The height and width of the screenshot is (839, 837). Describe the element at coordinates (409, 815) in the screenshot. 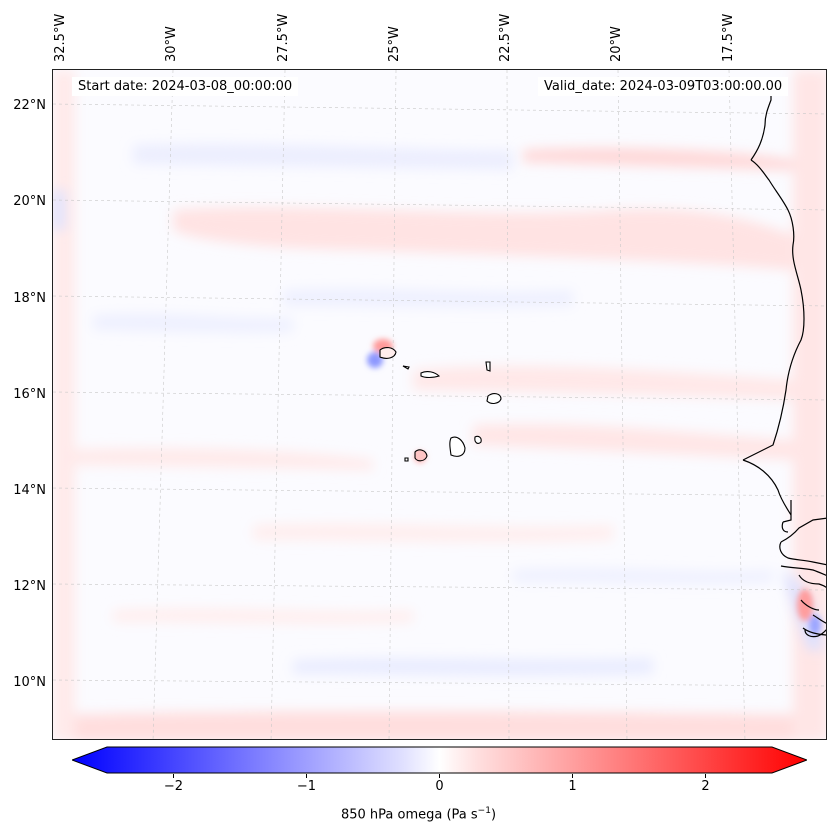

I see `colorbar-label-text: 850 hPa omega (Pa s` at that location.